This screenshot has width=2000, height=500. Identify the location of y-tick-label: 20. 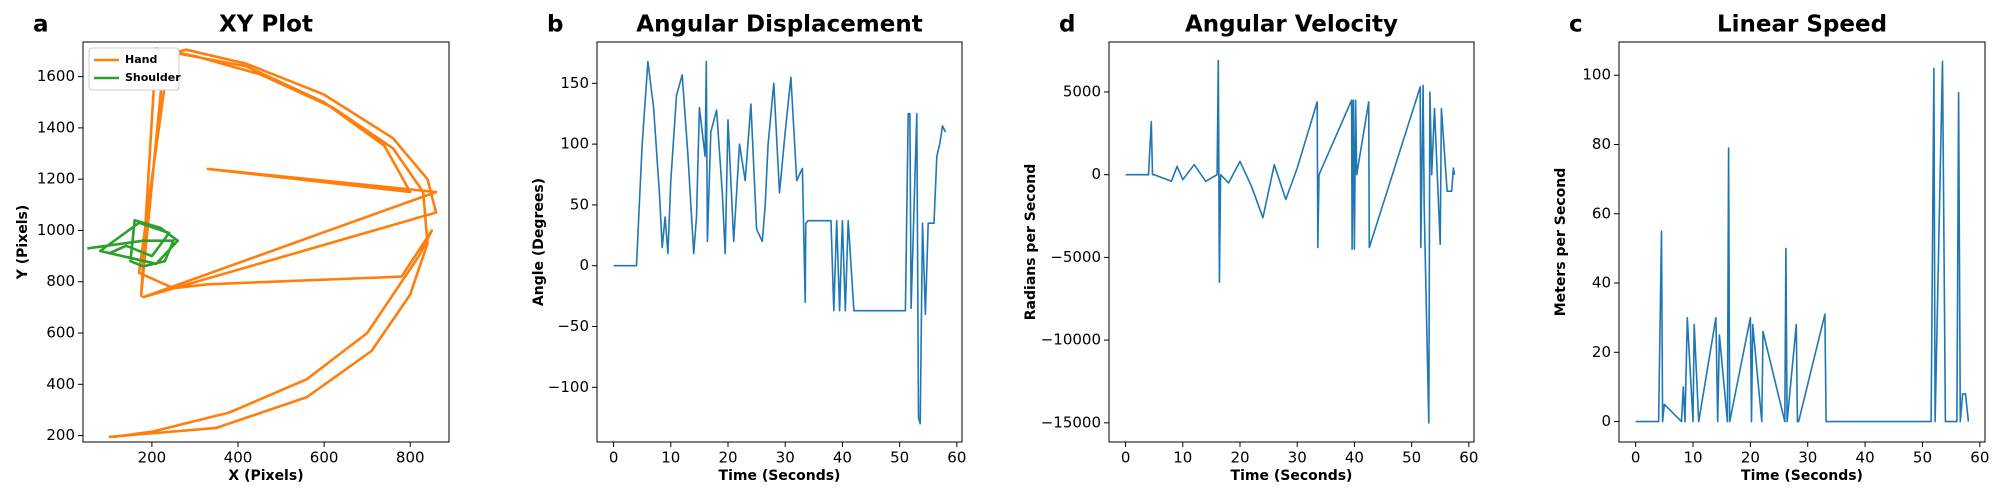
(1601, 352).